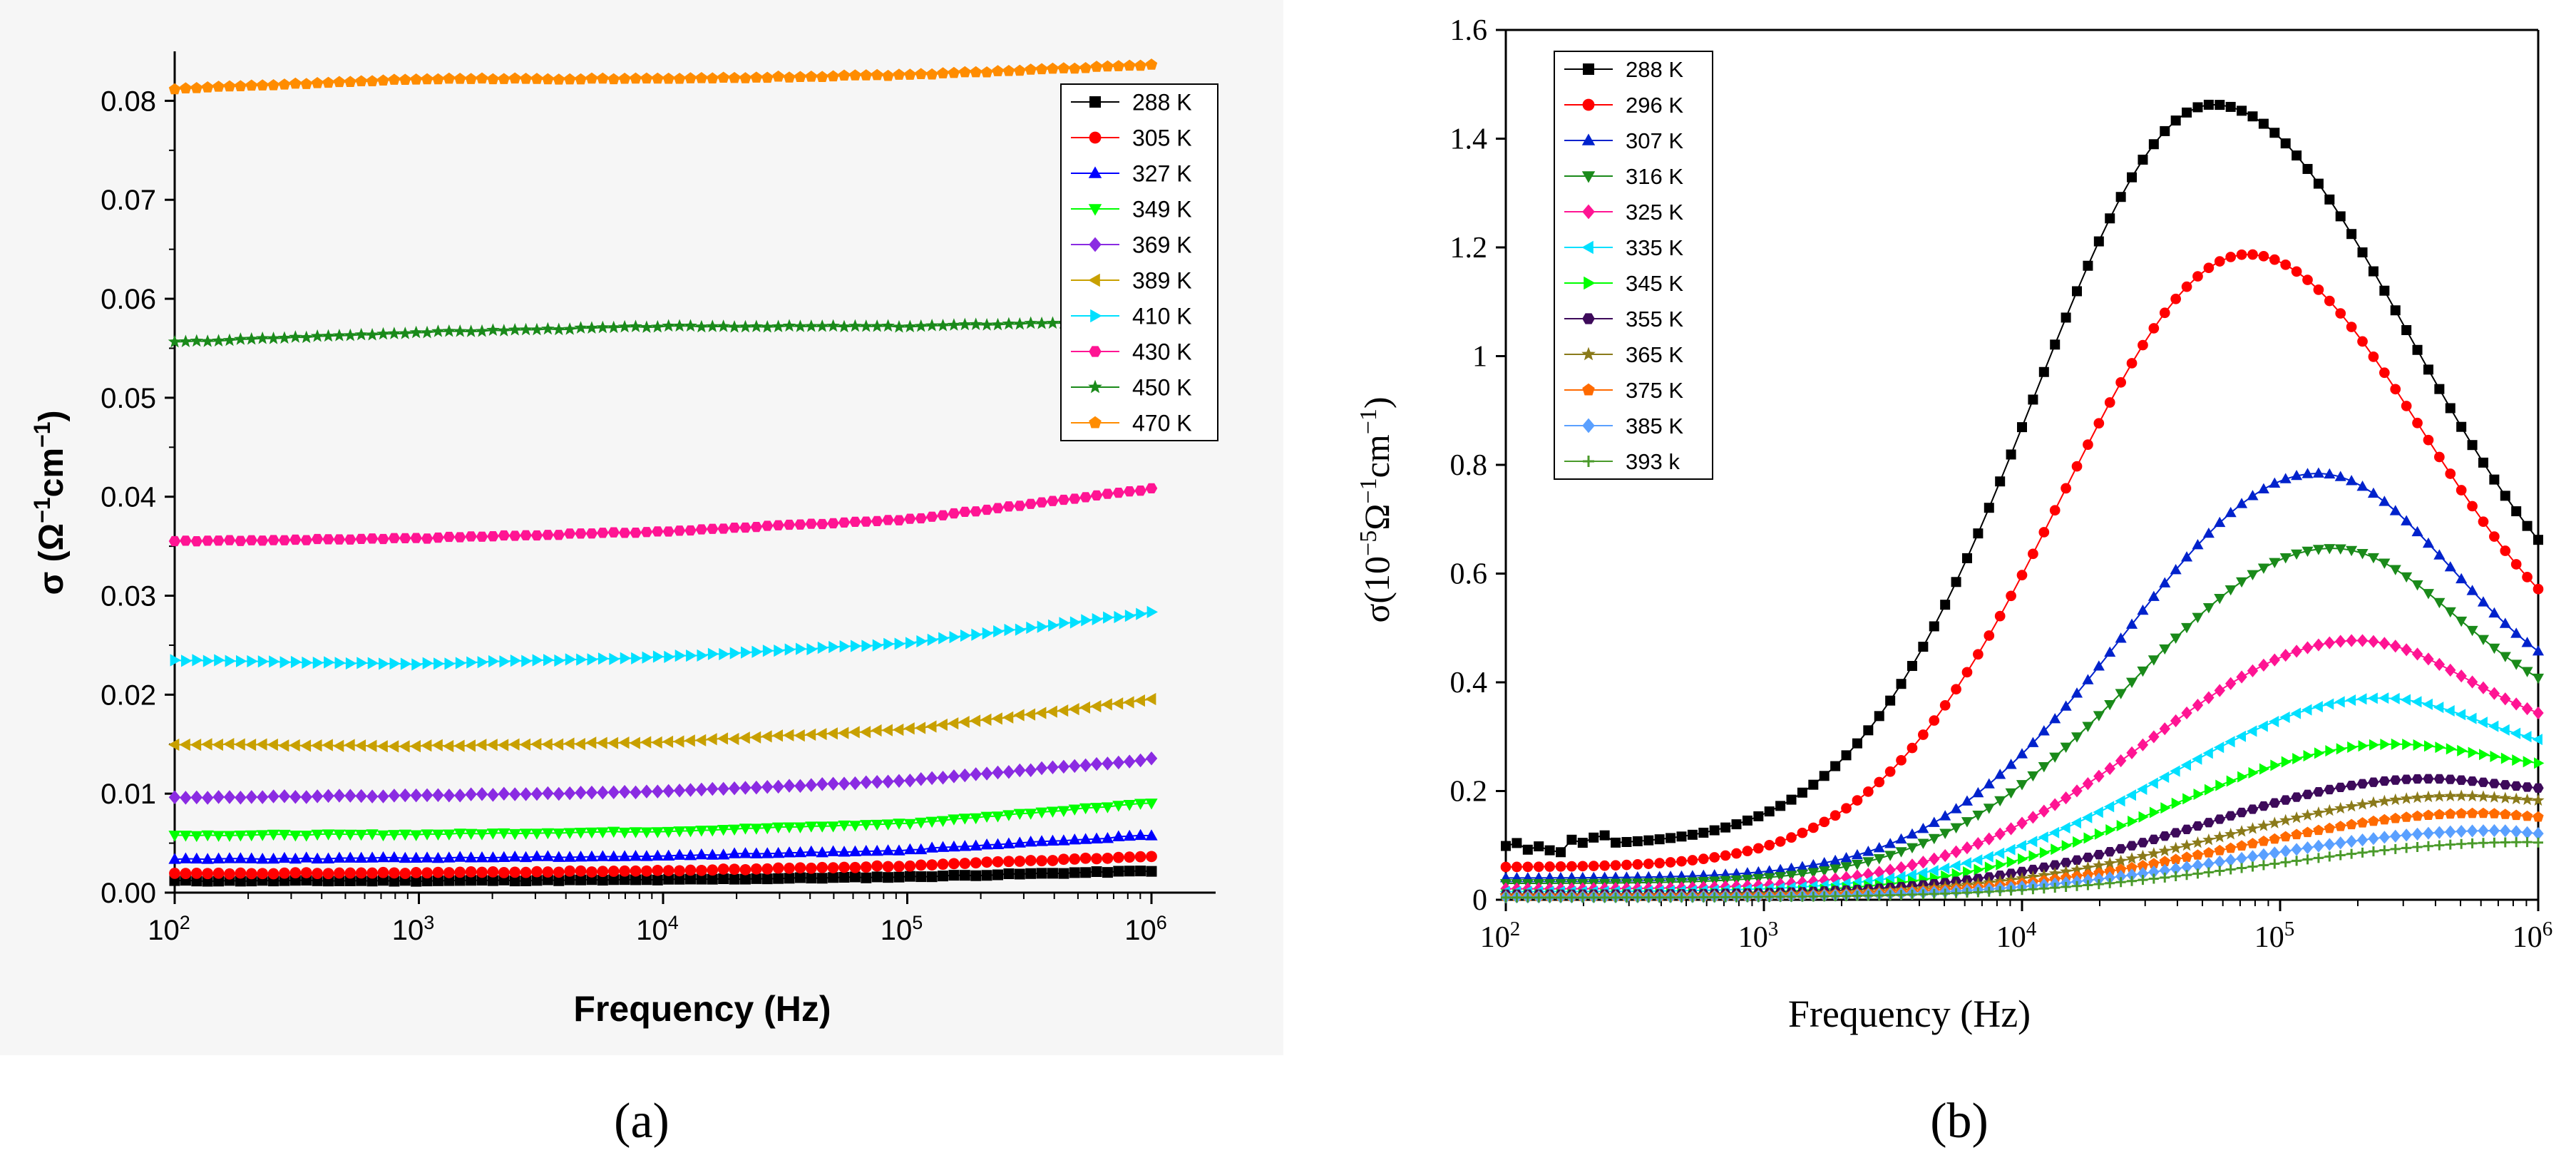  What do you see at coordinates (1588, 139) in the screenshot?
I see `panel-b-legend-marker` at bounding box center [1588, 139].